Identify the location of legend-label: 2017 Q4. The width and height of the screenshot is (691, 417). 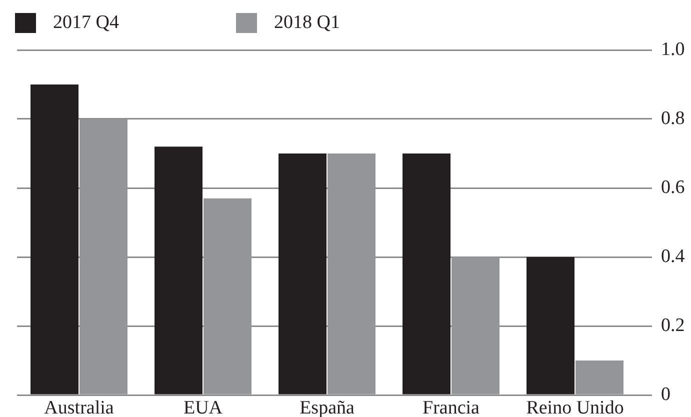
(86, 22).